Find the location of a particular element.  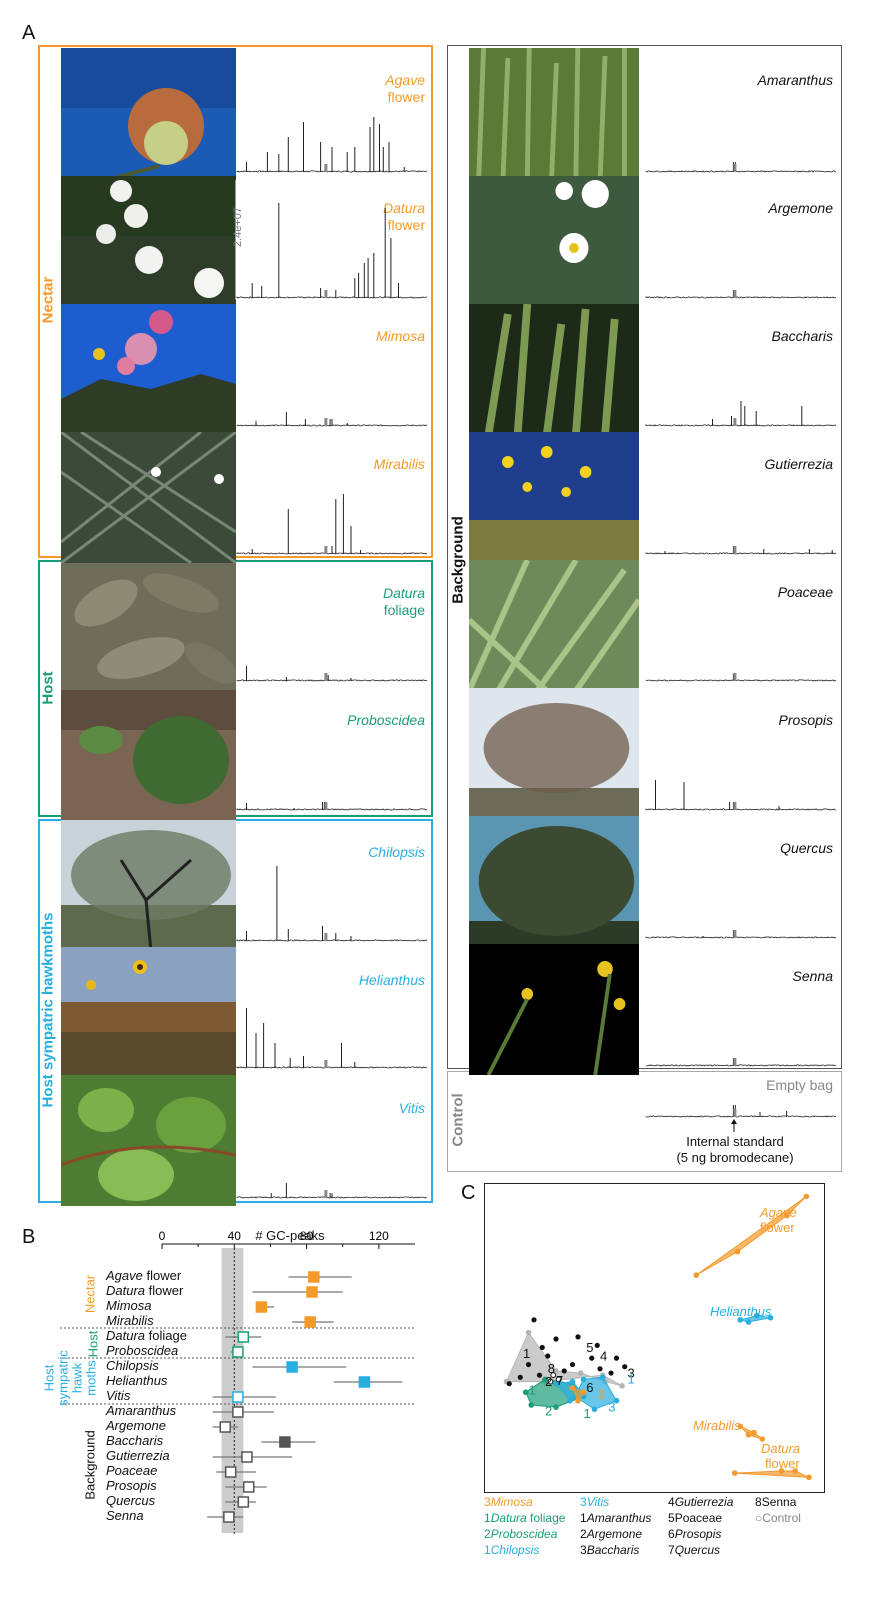

panel-c-box is located at coordinates (654, 1338).